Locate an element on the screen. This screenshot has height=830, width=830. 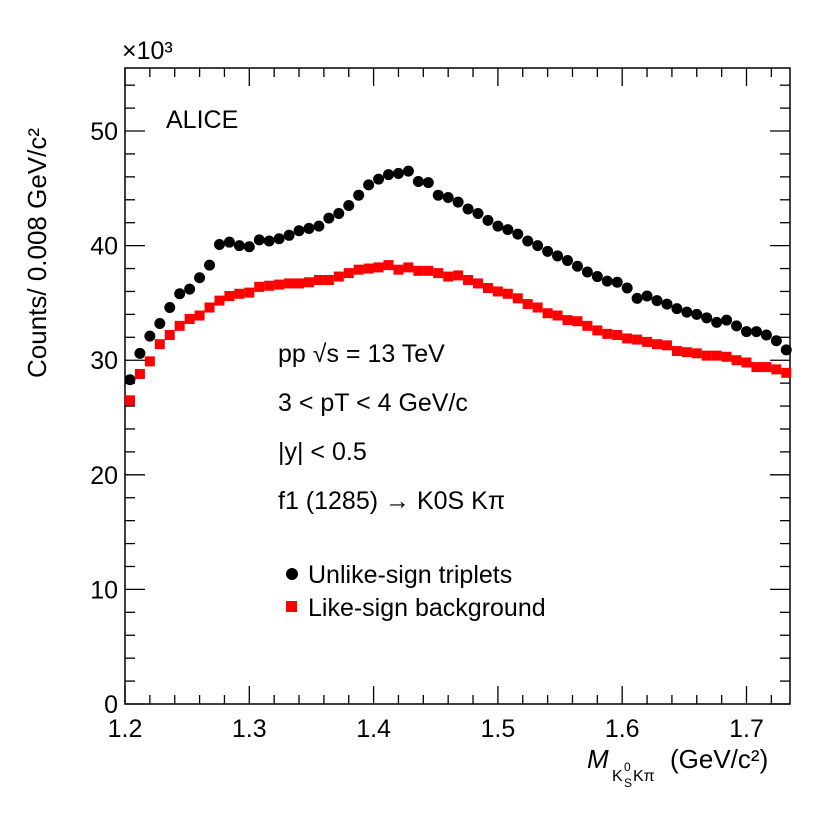
y-tick-label: 0 is located at coordinates (111, 705).